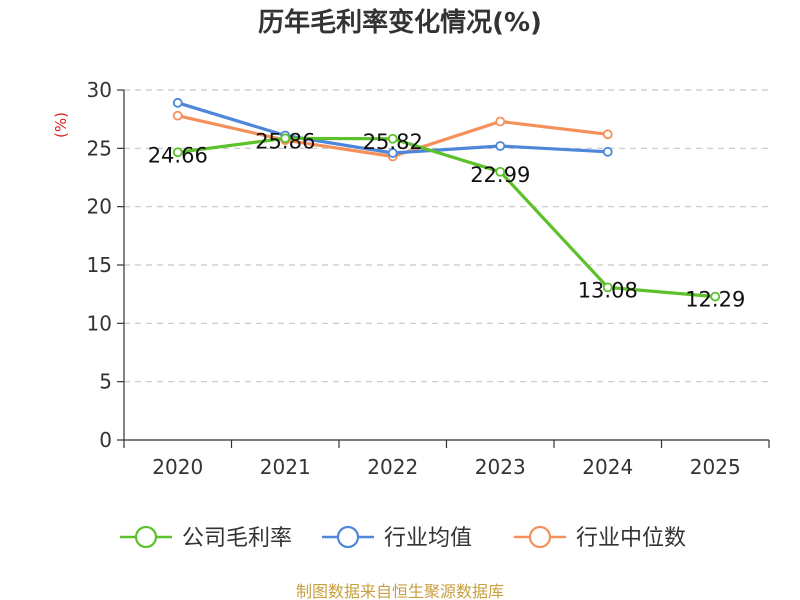  Describe the element at coordinates (105, 440) in the screenshot. I see `y-tick-label: 0` at that location.